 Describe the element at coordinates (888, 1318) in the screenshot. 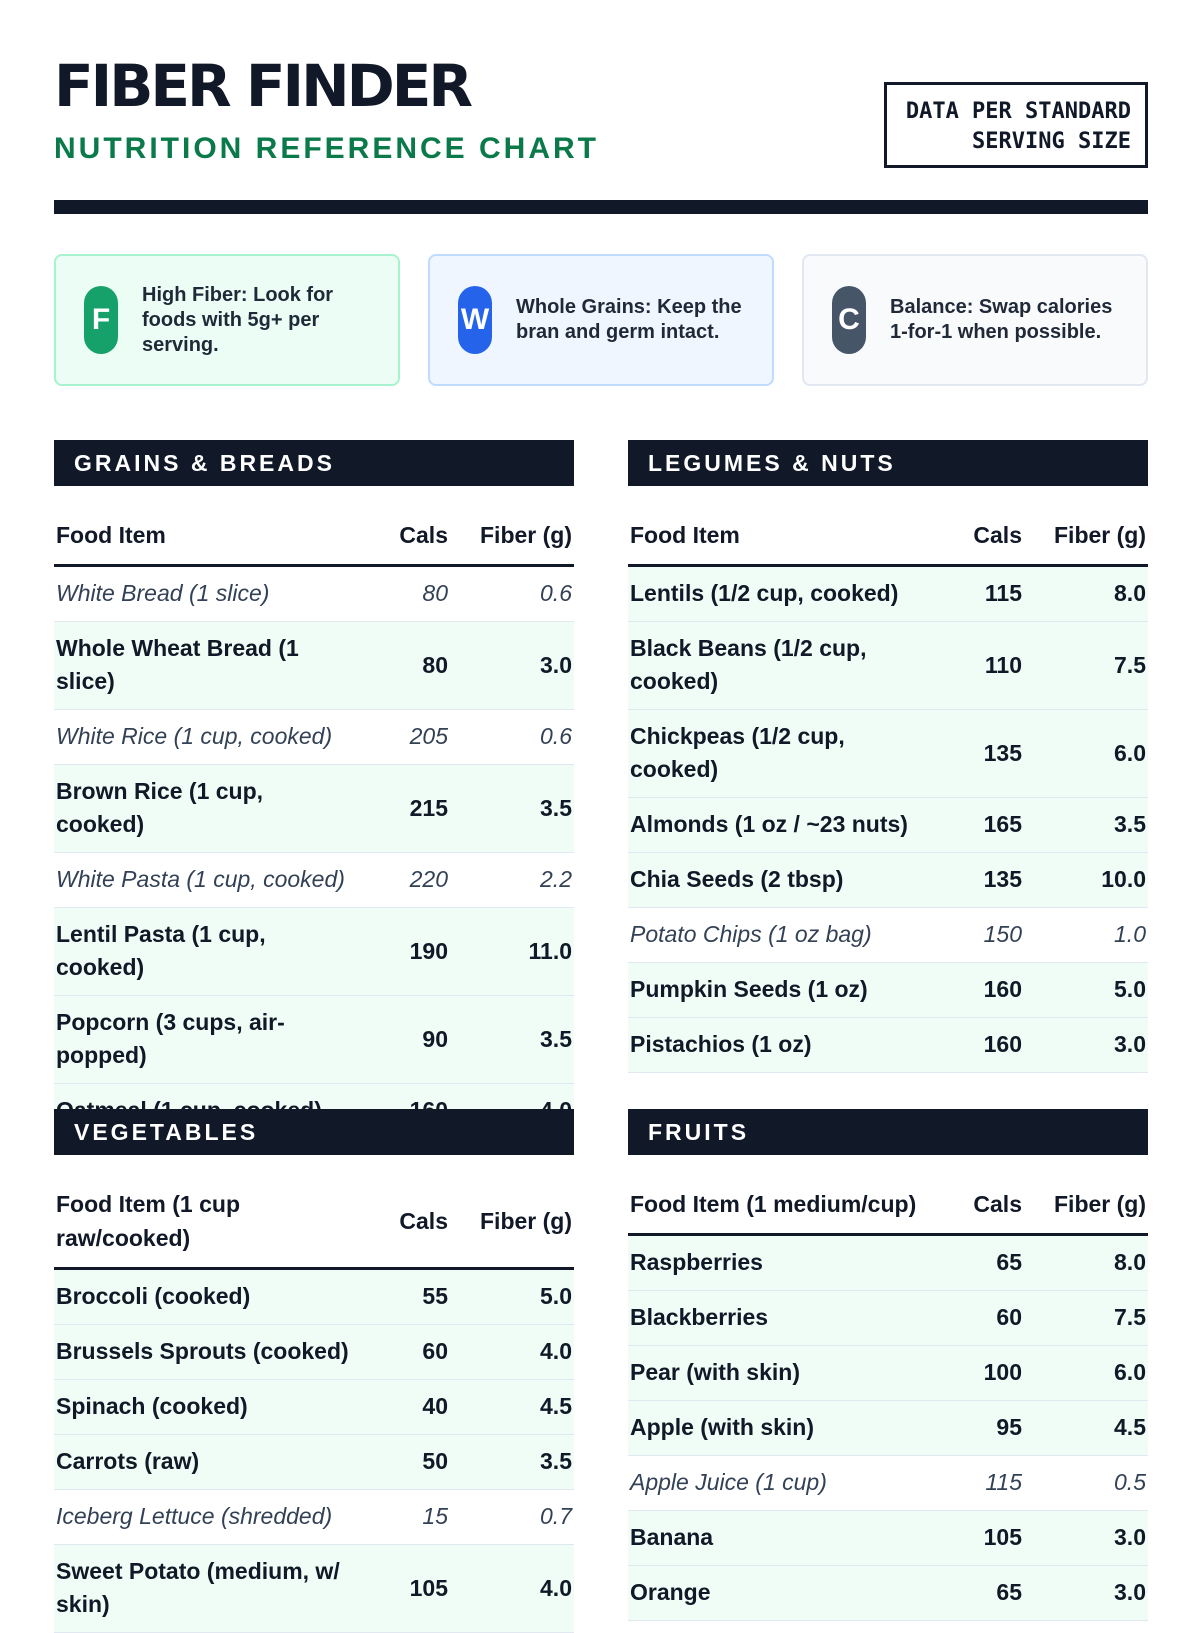

I see `table-row: Blackberries 60 7.5` at that location.